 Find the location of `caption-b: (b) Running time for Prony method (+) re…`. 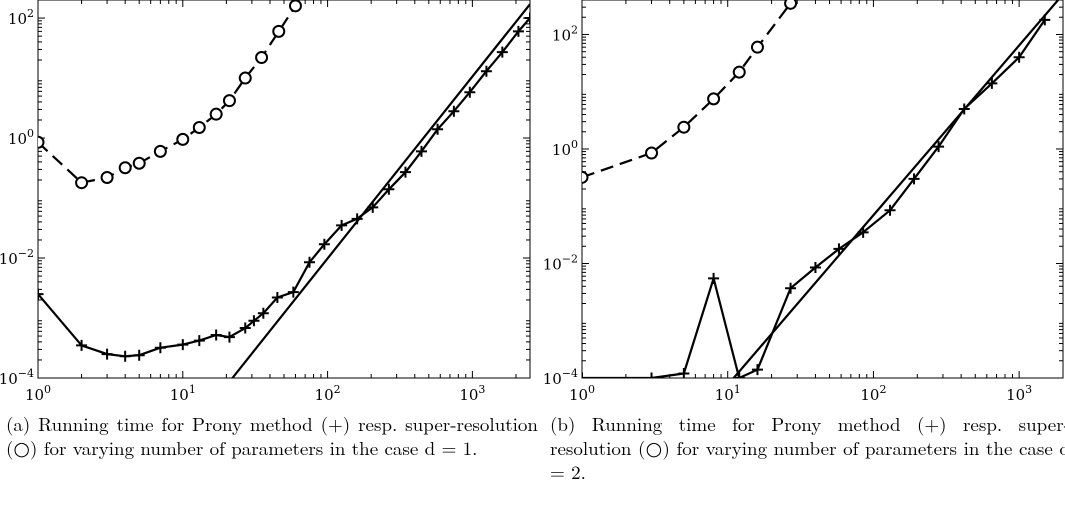

caption-b: (b) Running time for Prony method (+) re… is located at coordinates (807, 448).